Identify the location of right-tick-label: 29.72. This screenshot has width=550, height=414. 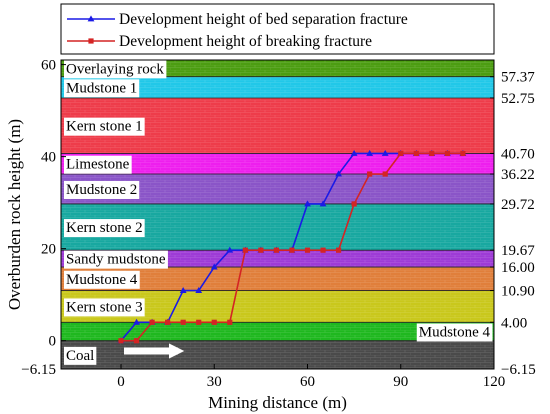
(518, 205).